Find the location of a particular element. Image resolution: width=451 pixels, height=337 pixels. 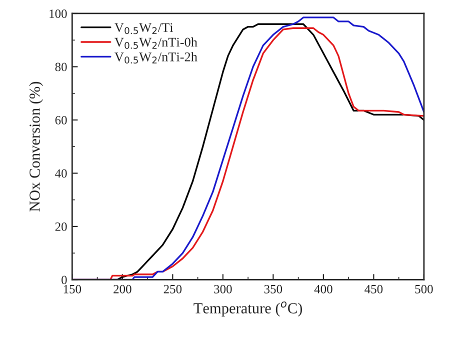

y-tick-label: 40 is located at coordinates (61, 173).